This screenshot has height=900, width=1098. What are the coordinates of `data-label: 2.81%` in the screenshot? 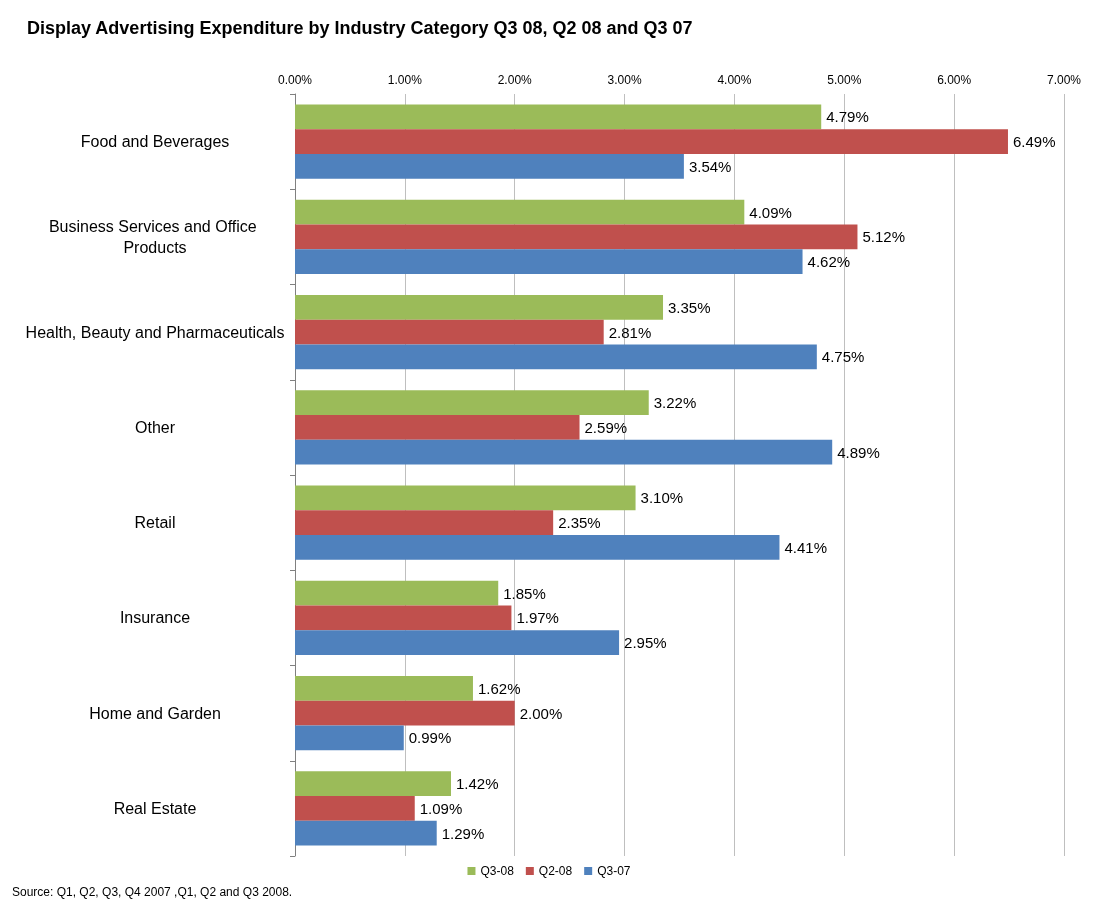 It's located at (630, 332).